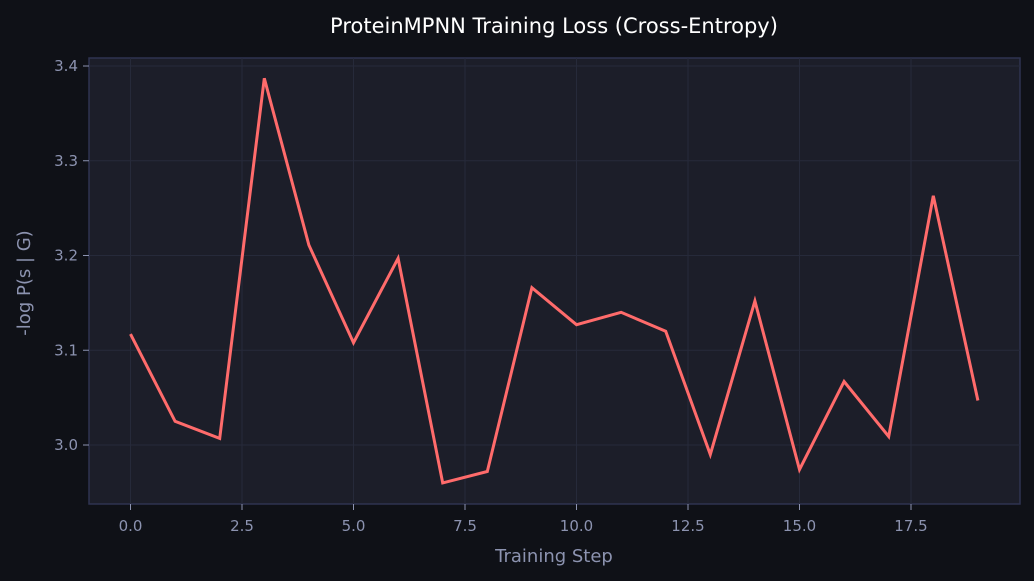  Describe the element at coordinates (242, 526) in the screenshot. I see `x-tick-label: 2.5` at that location.